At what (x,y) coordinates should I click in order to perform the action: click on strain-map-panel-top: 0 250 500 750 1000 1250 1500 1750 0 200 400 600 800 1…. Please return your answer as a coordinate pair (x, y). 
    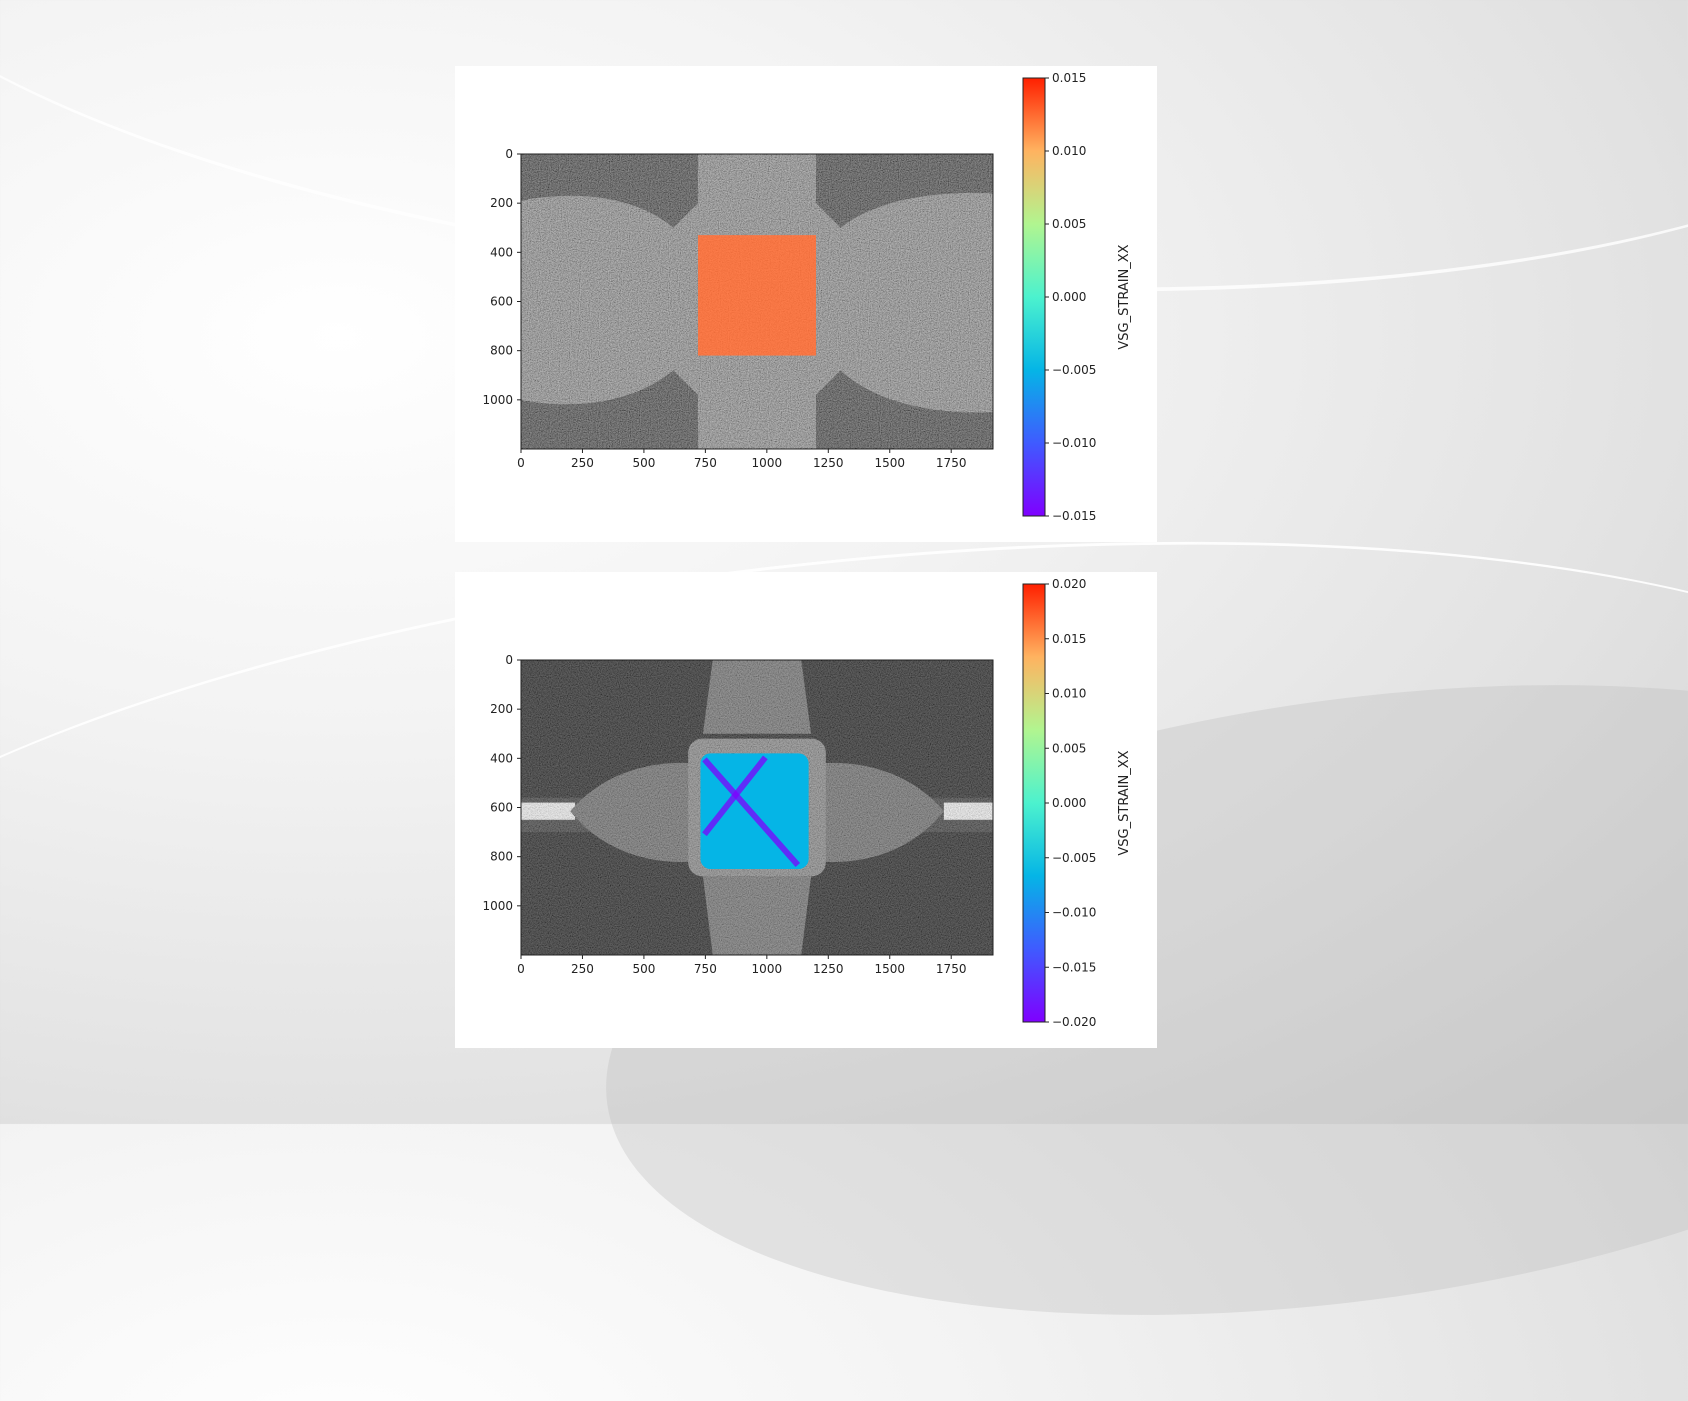
    Looking at the image, I should click on (806, 304).